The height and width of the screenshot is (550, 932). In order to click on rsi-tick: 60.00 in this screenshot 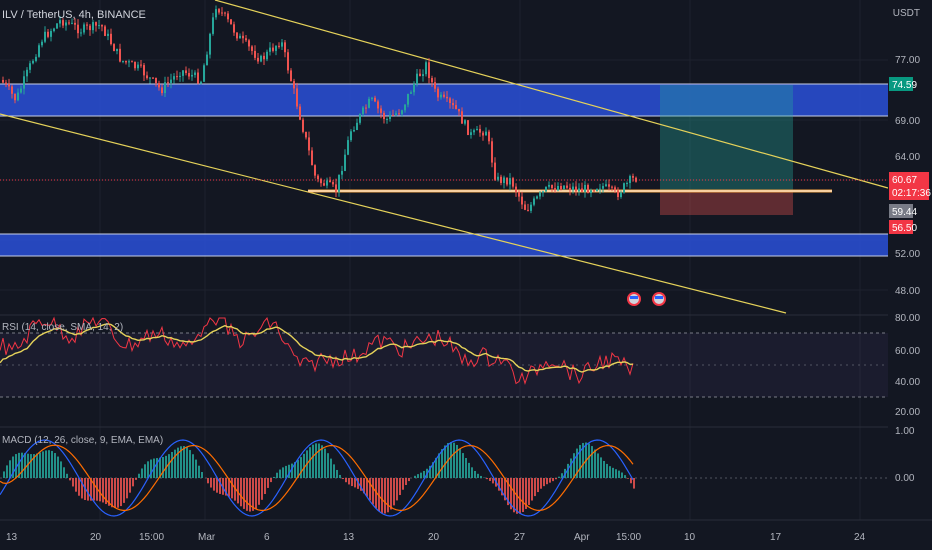, I will do `click(907, 351)`.